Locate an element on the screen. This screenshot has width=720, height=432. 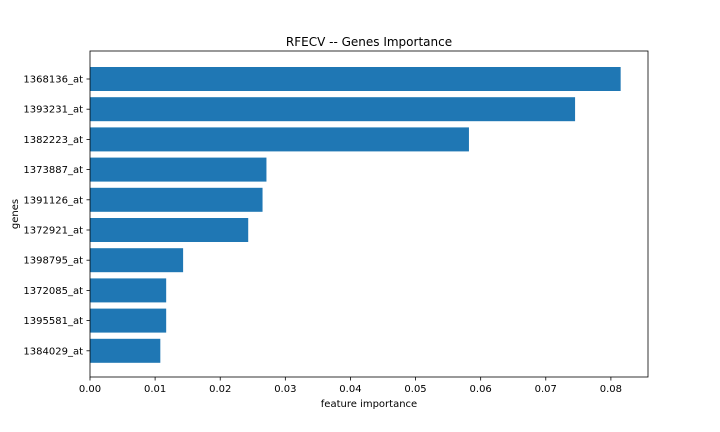
y-tick-label: 1395581_at is located at coordinates (53, 321).